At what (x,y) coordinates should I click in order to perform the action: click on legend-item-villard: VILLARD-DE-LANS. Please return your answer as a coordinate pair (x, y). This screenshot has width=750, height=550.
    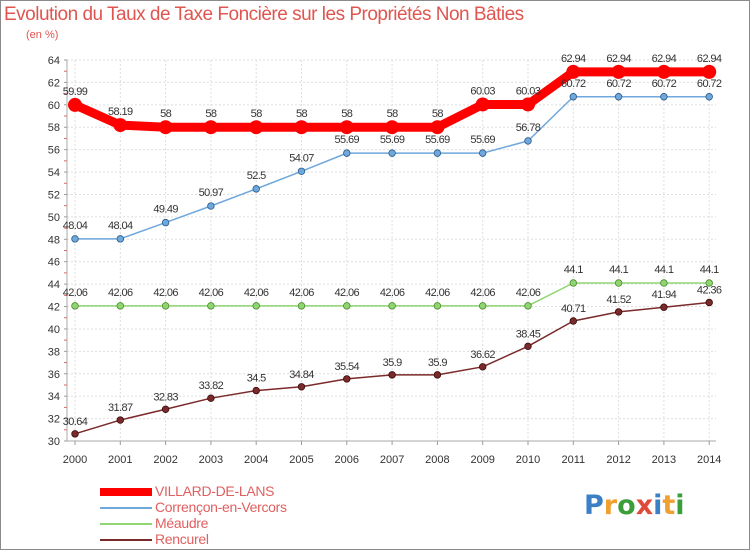
    Looking at the image, I should click on (230, 491).